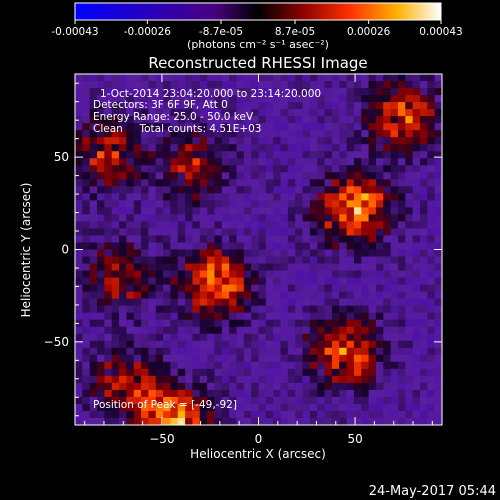 The height and width of the screenshot is (500, 500). I want to click on colorbar-tick-label: 8.7e-05, so click(295, 32).